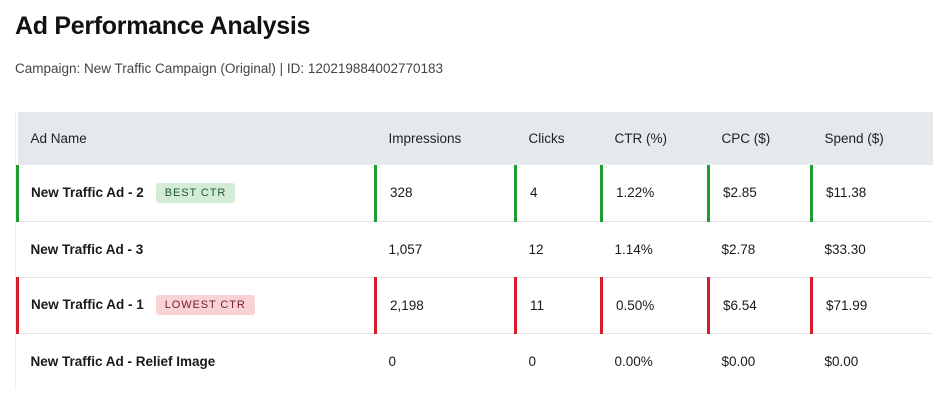  I want to click on spend-cell: $11.38, so click(871, 193).